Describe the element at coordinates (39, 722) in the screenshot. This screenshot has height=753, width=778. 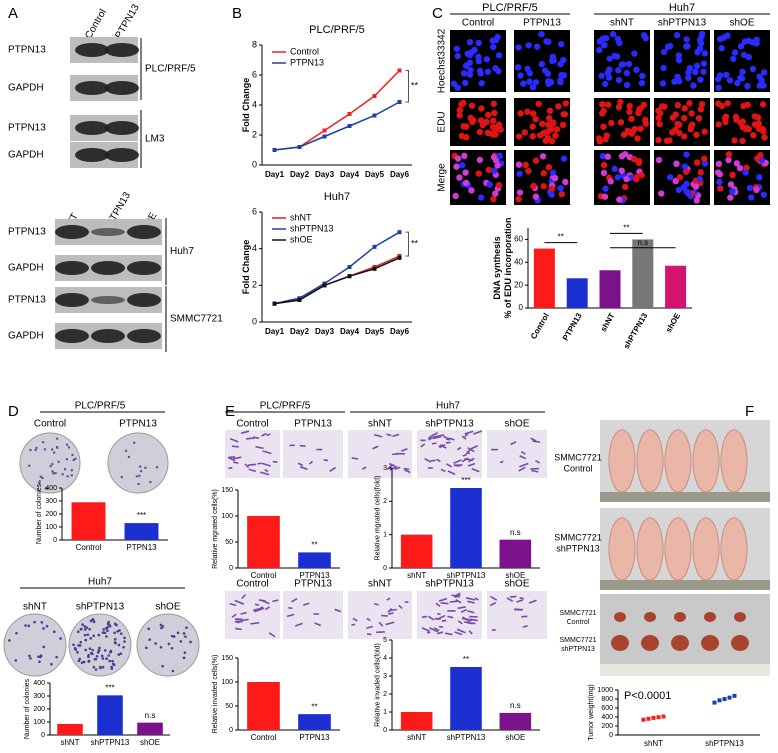
I see `y-tick-label: 100` at that location.